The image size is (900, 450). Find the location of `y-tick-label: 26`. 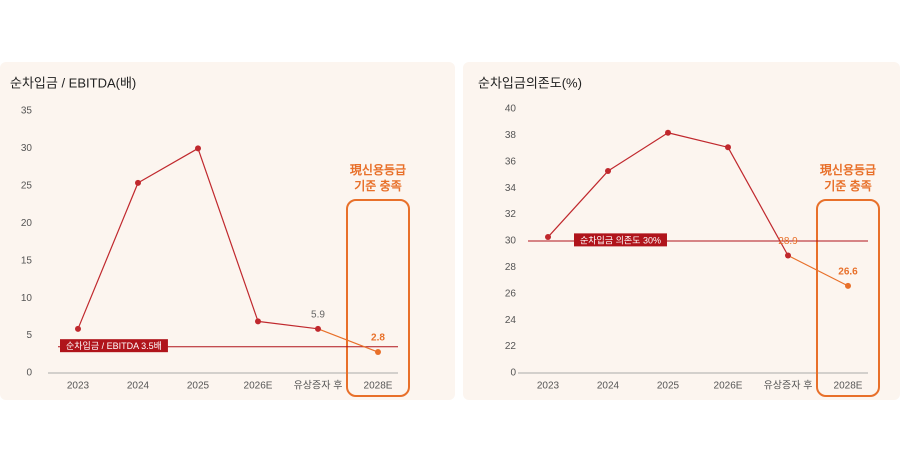

y-tick-label: 26 is located at coordinates (511, 293).